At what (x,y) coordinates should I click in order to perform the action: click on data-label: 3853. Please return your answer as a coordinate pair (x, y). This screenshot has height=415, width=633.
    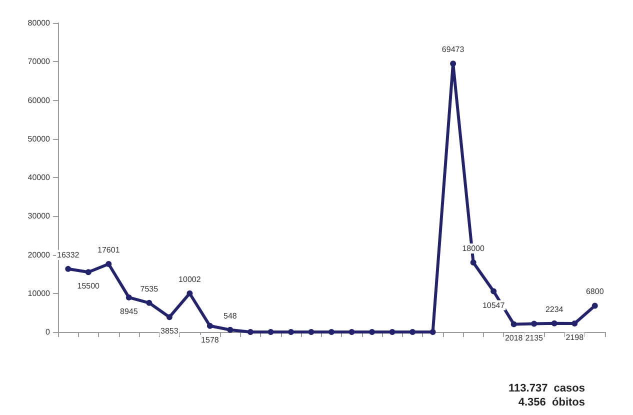
    Looking at the image, I should click on (169, 331).